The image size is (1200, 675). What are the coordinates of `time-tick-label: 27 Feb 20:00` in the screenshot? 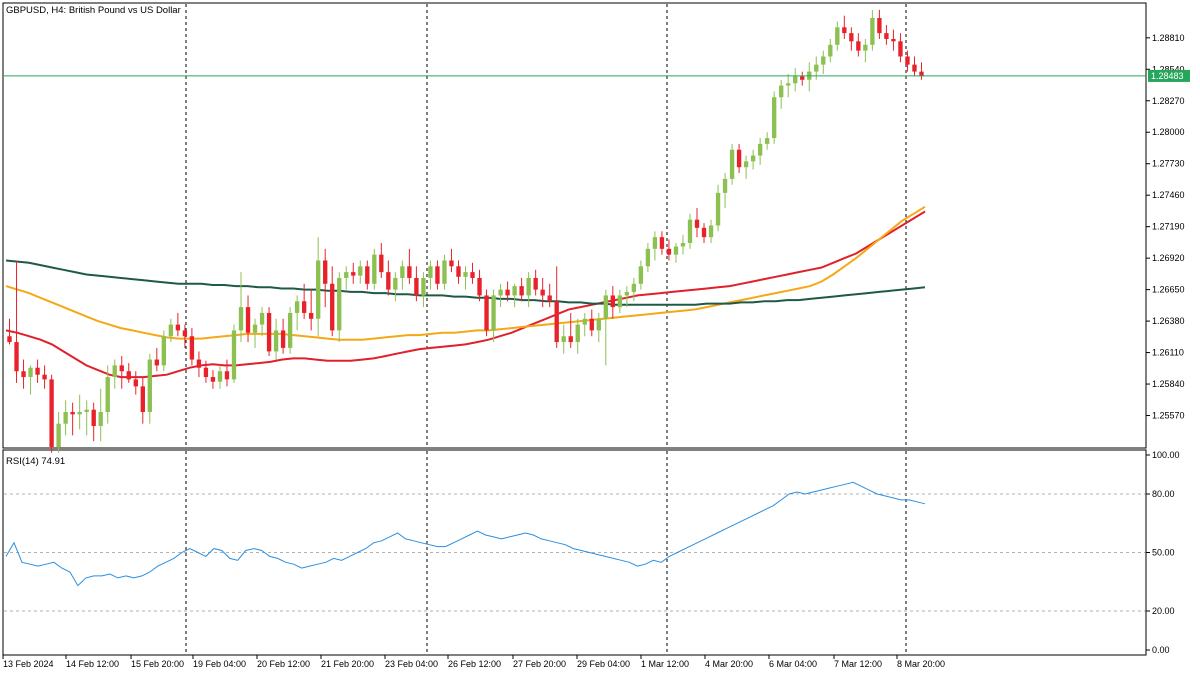 It's located at (539, 664).